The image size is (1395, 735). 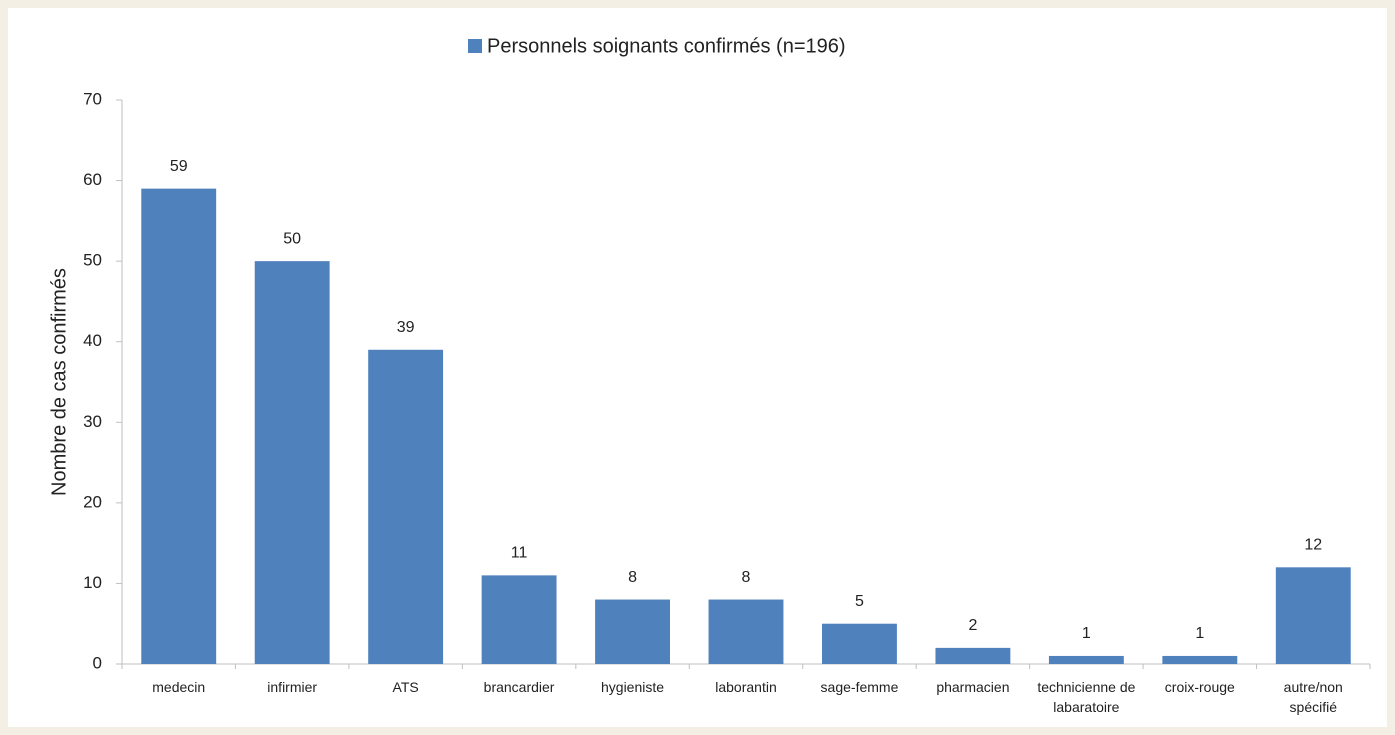 What do you see at coordinates (1199, 687) in the screenshot?
I see `x-tick-label: croix-rouge` at bounding box center [1199, 687].